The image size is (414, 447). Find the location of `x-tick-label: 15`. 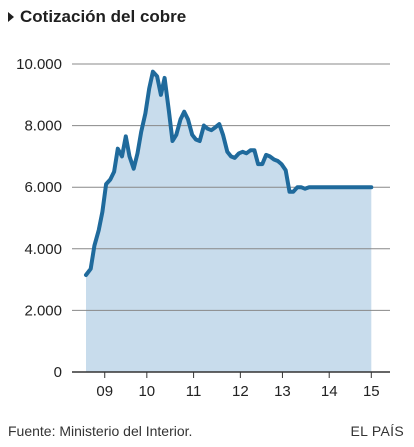

x-tick-label: 15 is located at coordinates (371, 391).